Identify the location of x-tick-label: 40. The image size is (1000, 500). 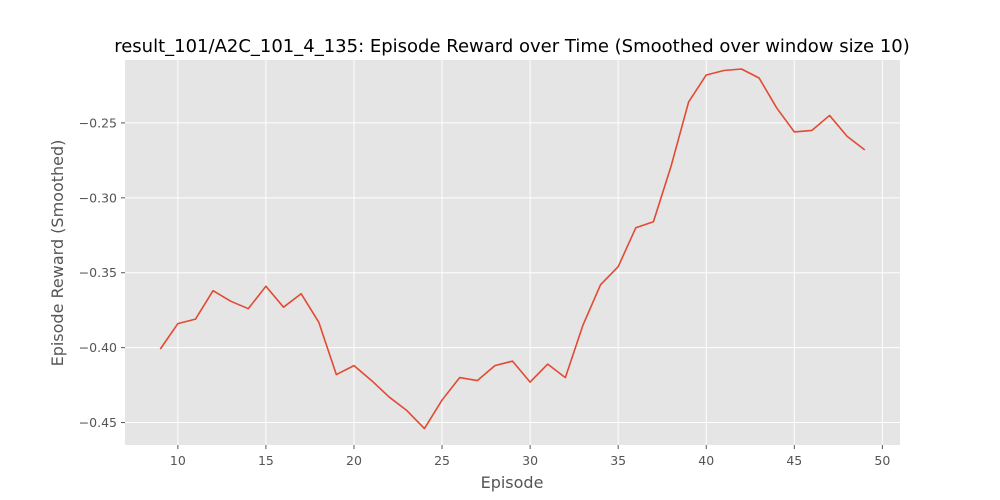
(706, 460).